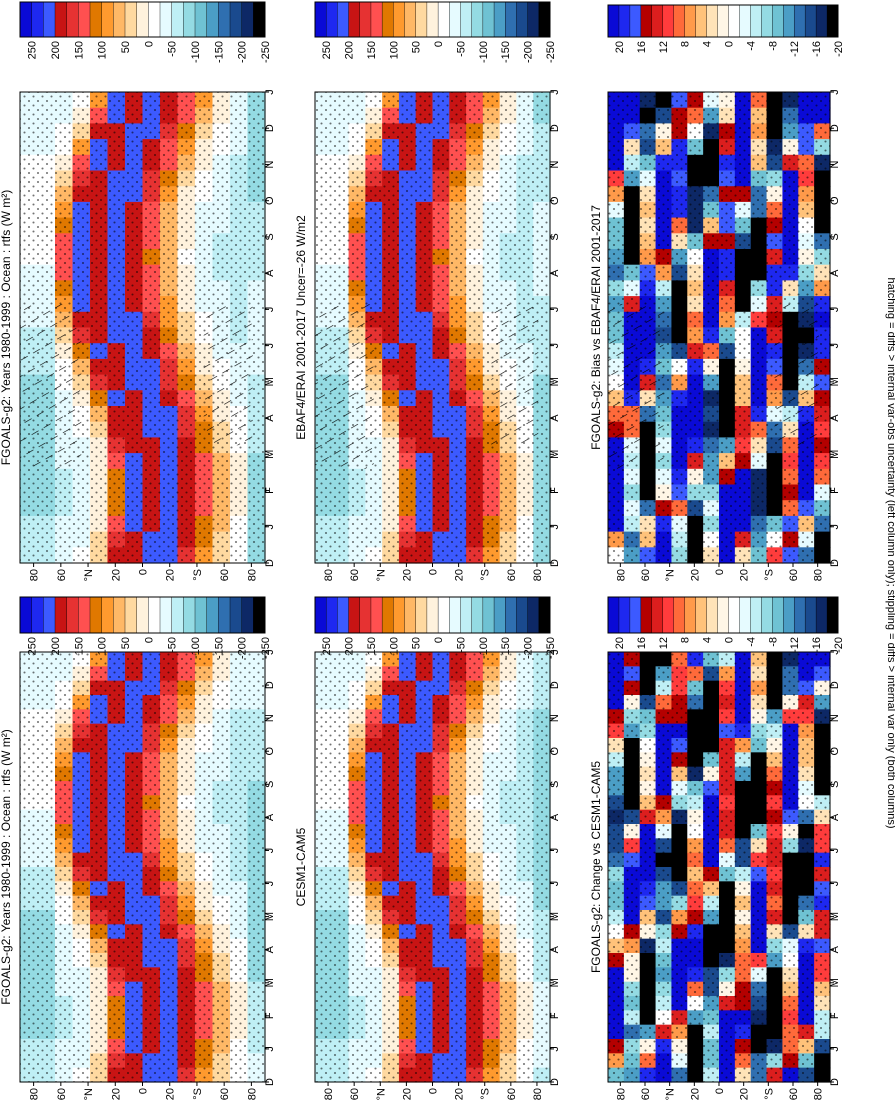 The image size is (895, 1110). Describe the element at coordinates (596, 867) in the screenshot. I see `panel-title: FGOALS-g2: Change vs CESM1-CAM5` at that location.